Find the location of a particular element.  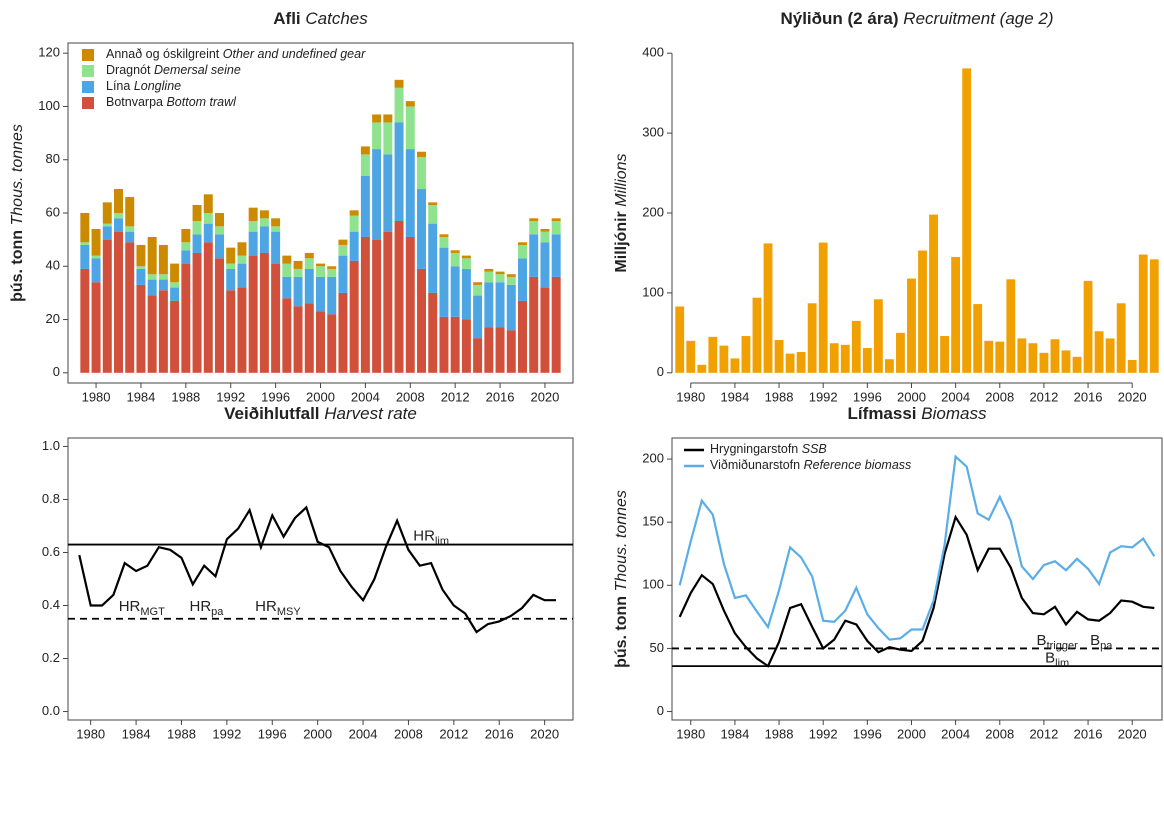

annotation: Bpa is located at coordinates (1101, 642).